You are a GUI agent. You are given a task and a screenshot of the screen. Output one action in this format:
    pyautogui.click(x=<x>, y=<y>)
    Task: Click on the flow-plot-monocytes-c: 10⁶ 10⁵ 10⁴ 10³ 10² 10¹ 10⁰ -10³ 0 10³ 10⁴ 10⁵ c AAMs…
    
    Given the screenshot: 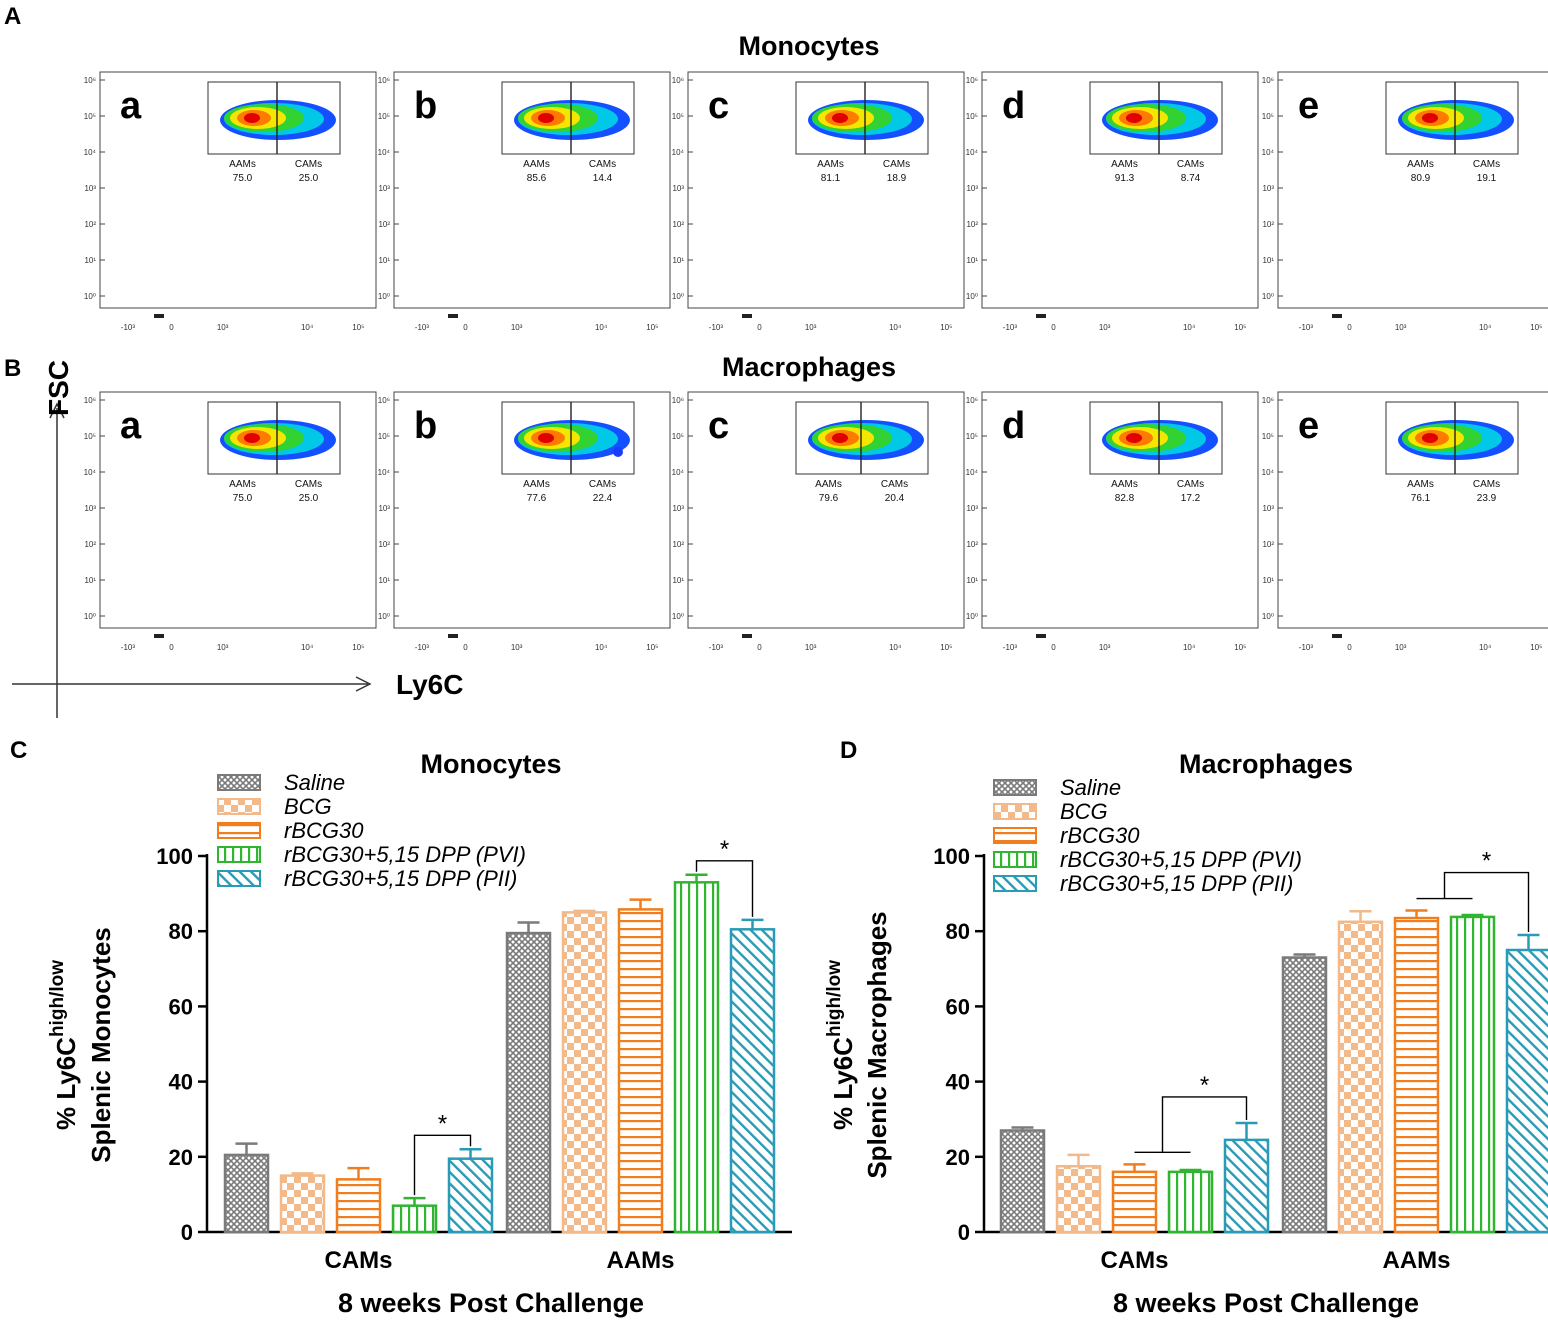 What is the action you would take?
    pyautogui.click(x=818, y=201)
    